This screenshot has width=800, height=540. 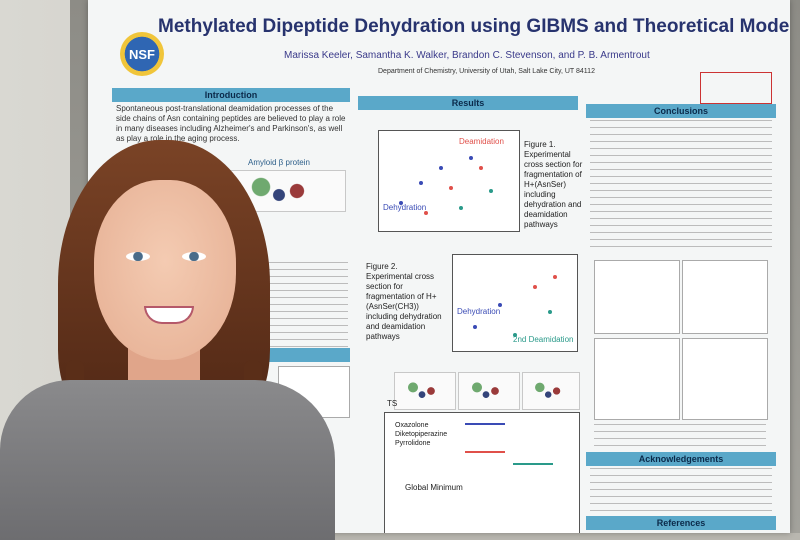 What do you see at coordinates (405, 207) in the screenshot?
I see `plot1-dehydration-label: Dehydration` at bounding box center [405, 207].